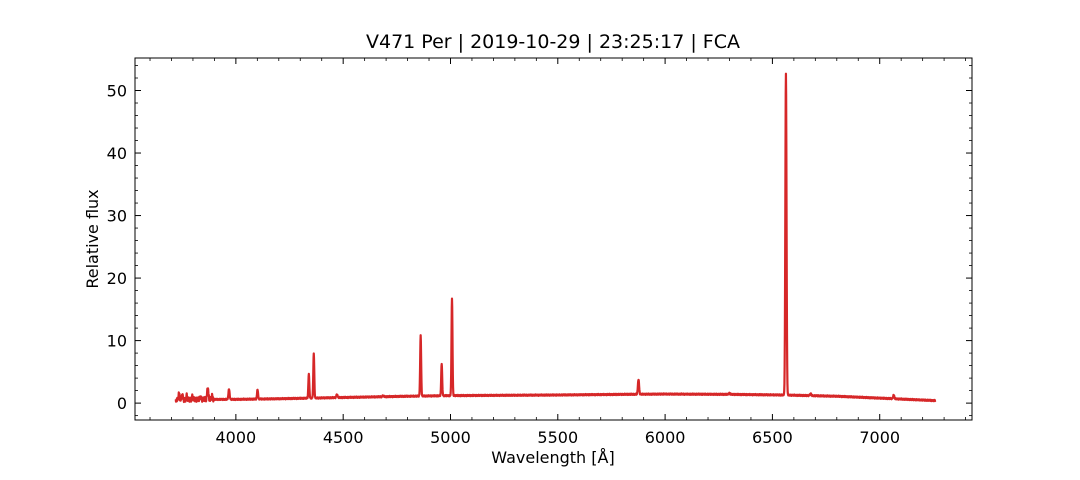 The width and height of the screenshot is (1080, 480). Describe the element at coordinates (557, 437) in the screenshot. I see `x-tick-label: 5500` at that location.